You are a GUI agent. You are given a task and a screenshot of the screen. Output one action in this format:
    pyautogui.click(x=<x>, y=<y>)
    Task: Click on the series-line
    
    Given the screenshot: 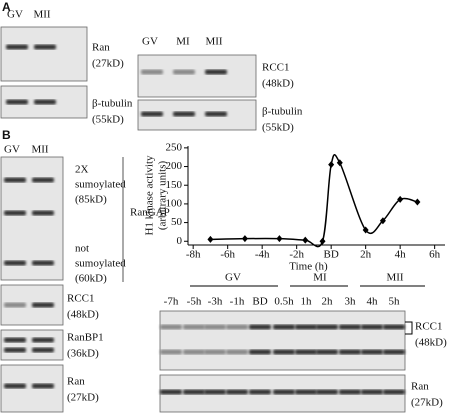 What is the action you would take?
    pyautogui.click(x=314, y=201)
    